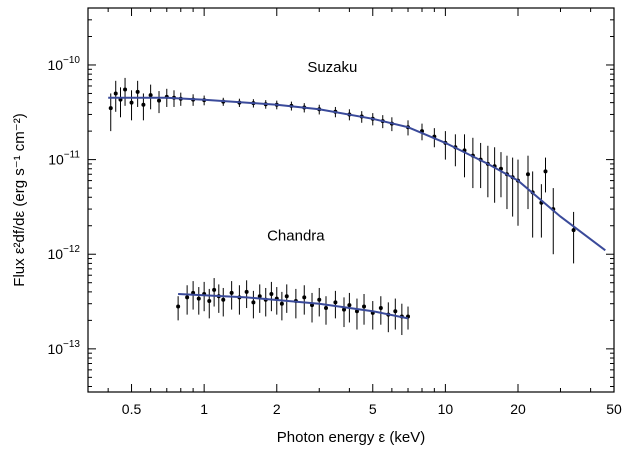 This screenshot has width=625, height=452. I want to click on suzaku-label: Suzaku, so click(332, 67).